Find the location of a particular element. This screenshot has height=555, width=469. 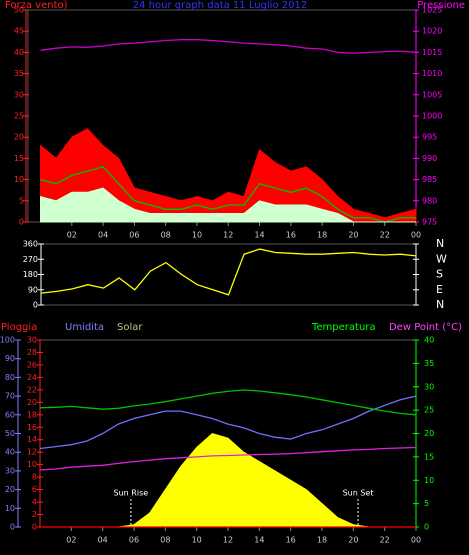

y-tick-label: 28 is located at coordinates (32, 352).